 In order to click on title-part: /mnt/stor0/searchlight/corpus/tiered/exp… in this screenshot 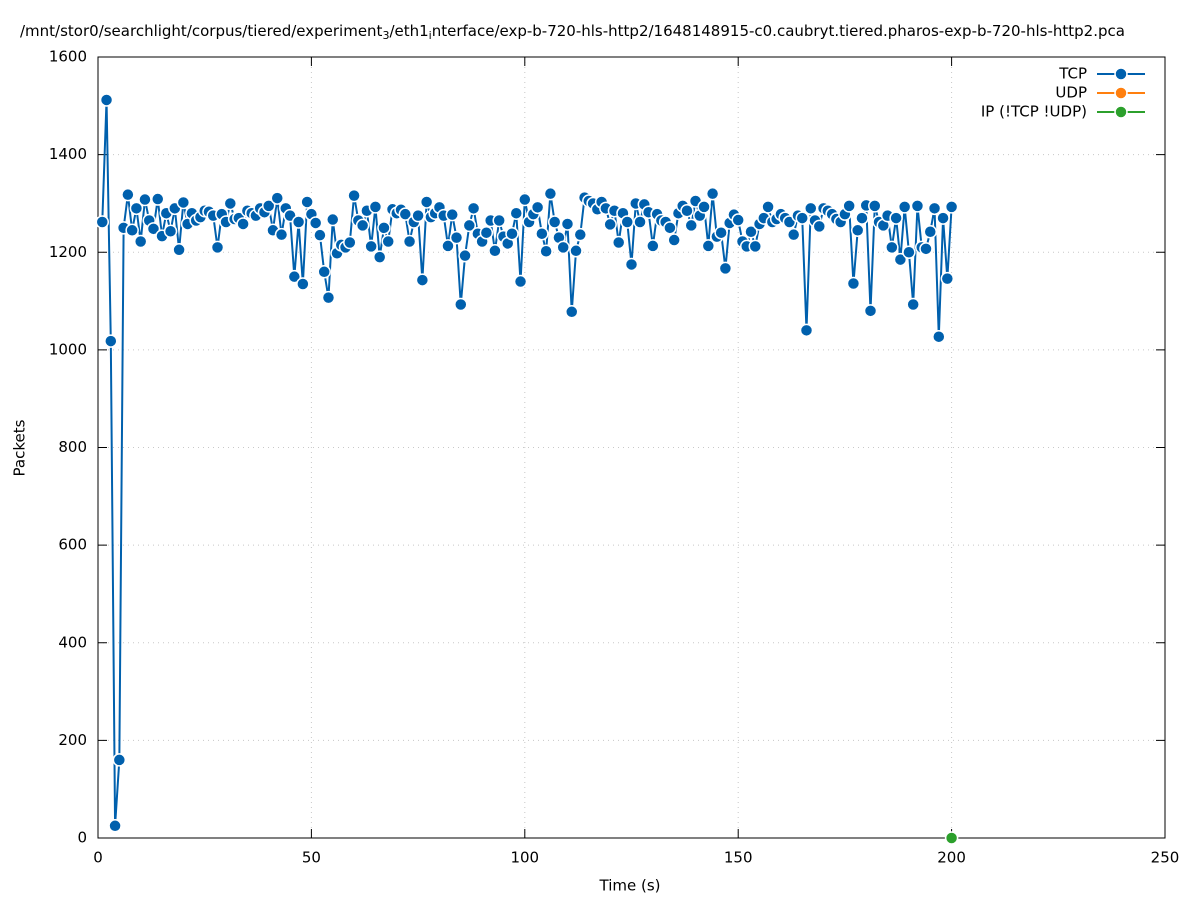, I will do `click(201, 31)`.